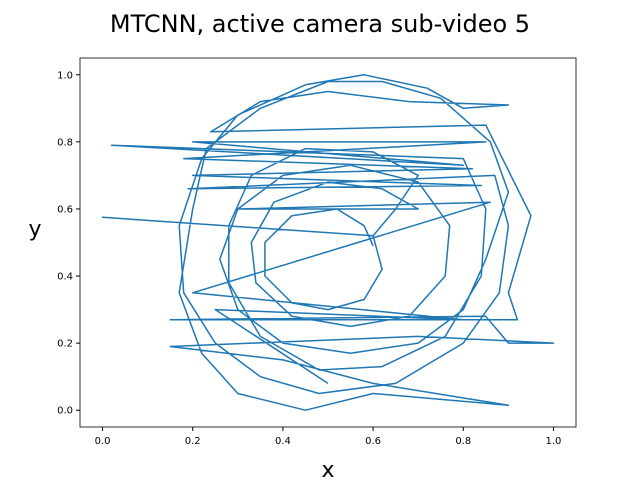  What do you see at coordinates (327, 469) in the screenshot?
I see `x-axis-label: x` at bounding box center [327, 469].